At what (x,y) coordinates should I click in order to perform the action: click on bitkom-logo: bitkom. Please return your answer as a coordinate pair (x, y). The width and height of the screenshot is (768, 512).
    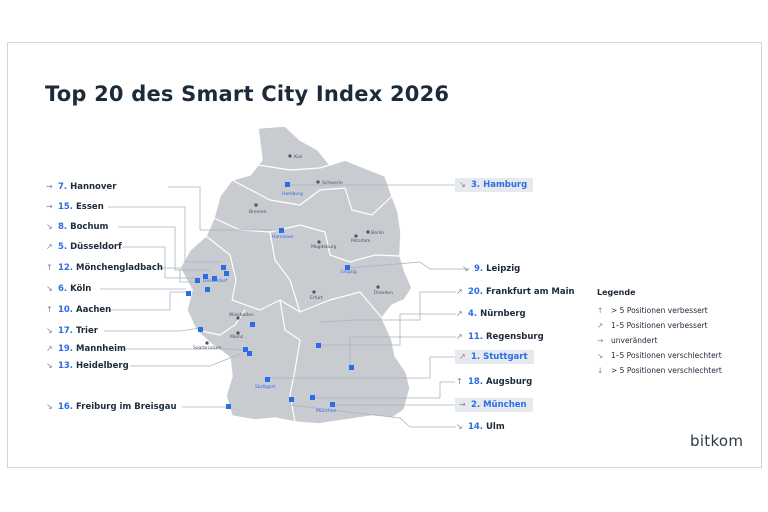
    Looking at the image, I should click on (717, 441).